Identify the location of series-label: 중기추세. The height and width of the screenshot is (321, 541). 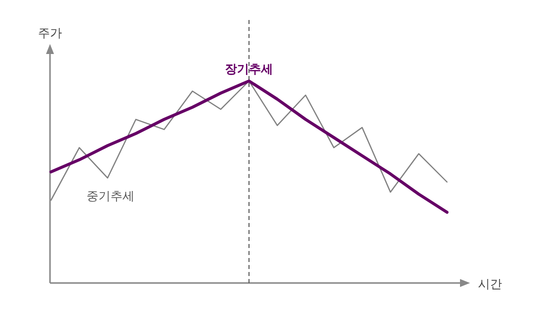
(110, 195).